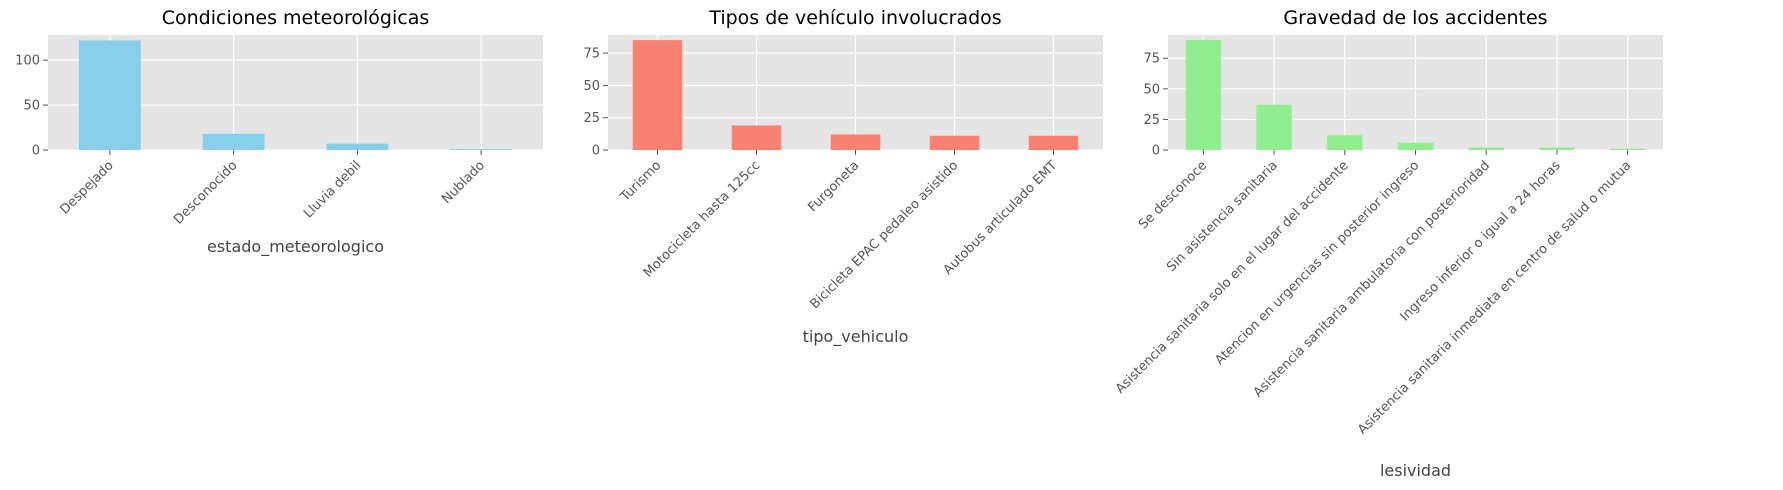 The height and width of the screenshot is (490, 1783). I want to click on x-tick-label: Lluvia debil, so click(332, 189).